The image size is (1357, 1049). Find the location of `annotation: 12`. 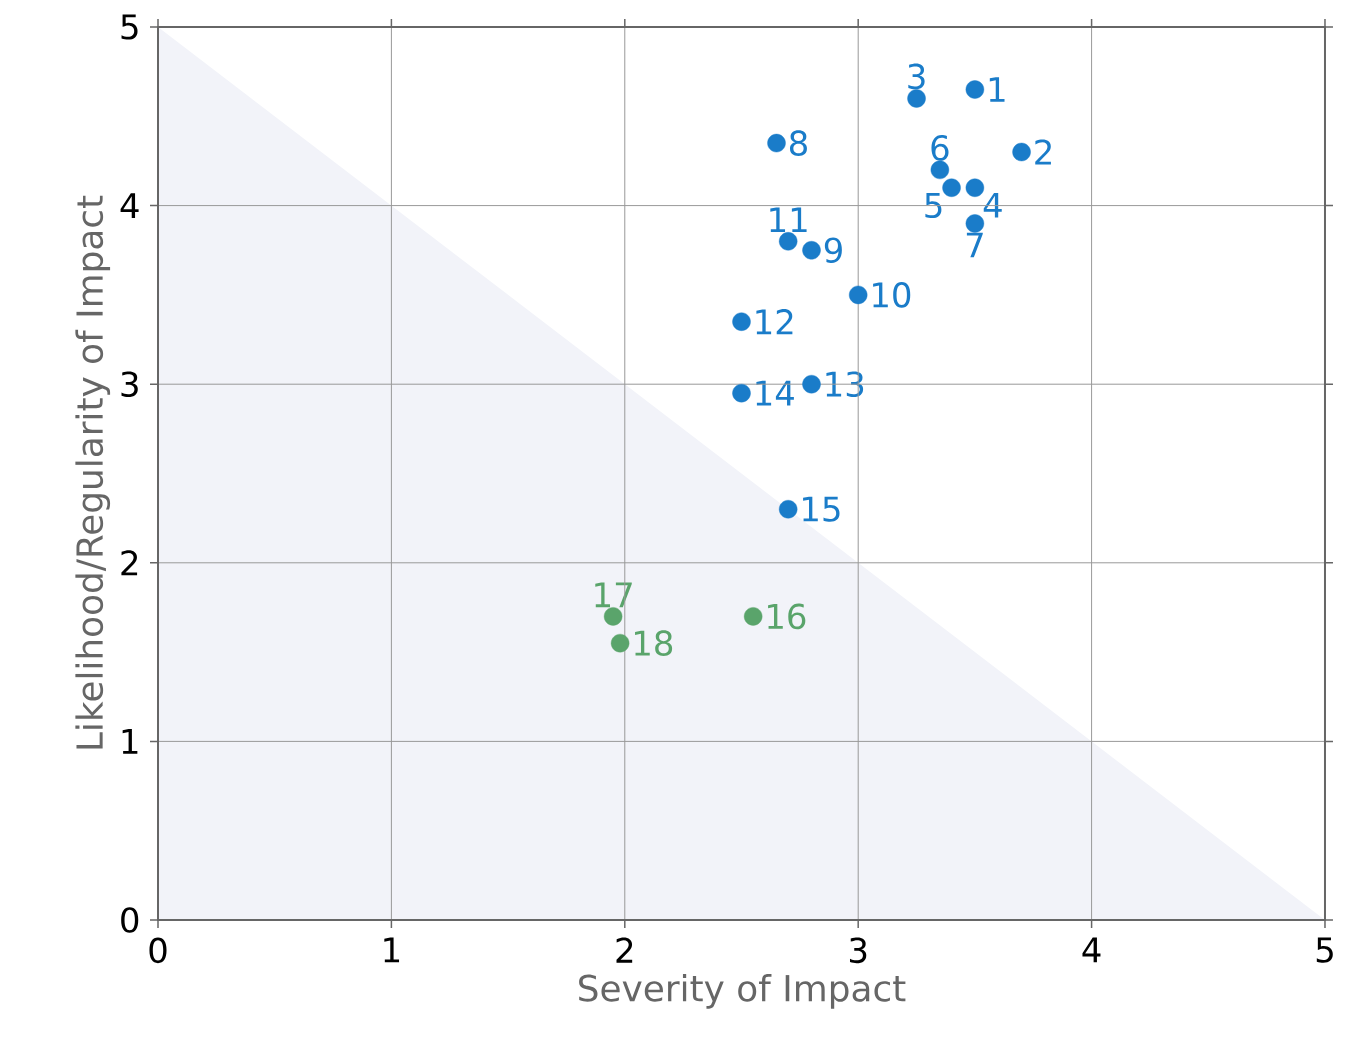

annotation: 12 is located at coordinates (774, 322).